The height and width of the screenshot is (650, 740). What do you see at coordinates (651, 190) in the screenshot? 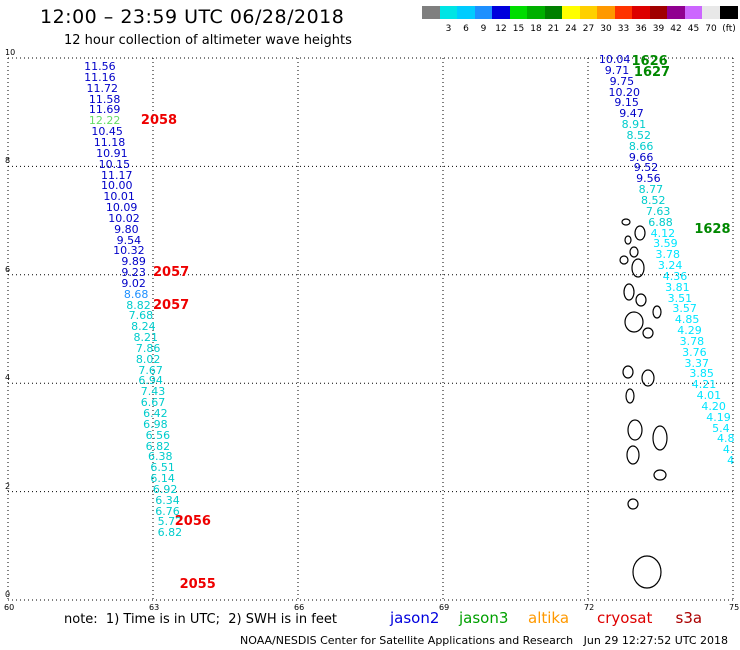
I see `swh-observation: 8.77` at bounding box center [651, 190].